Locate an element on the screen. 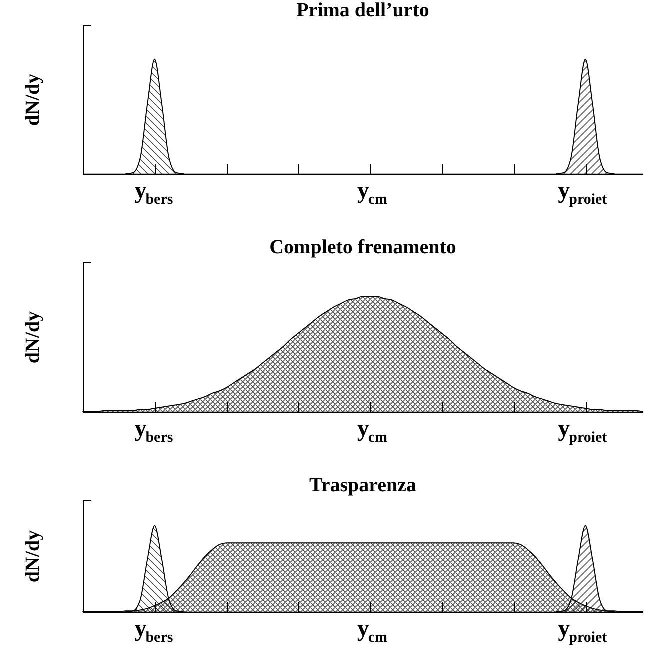 The height and width of the screenshot is (664, 657). chart-title: Prima dell’urto is located at coordinates (363, 11).